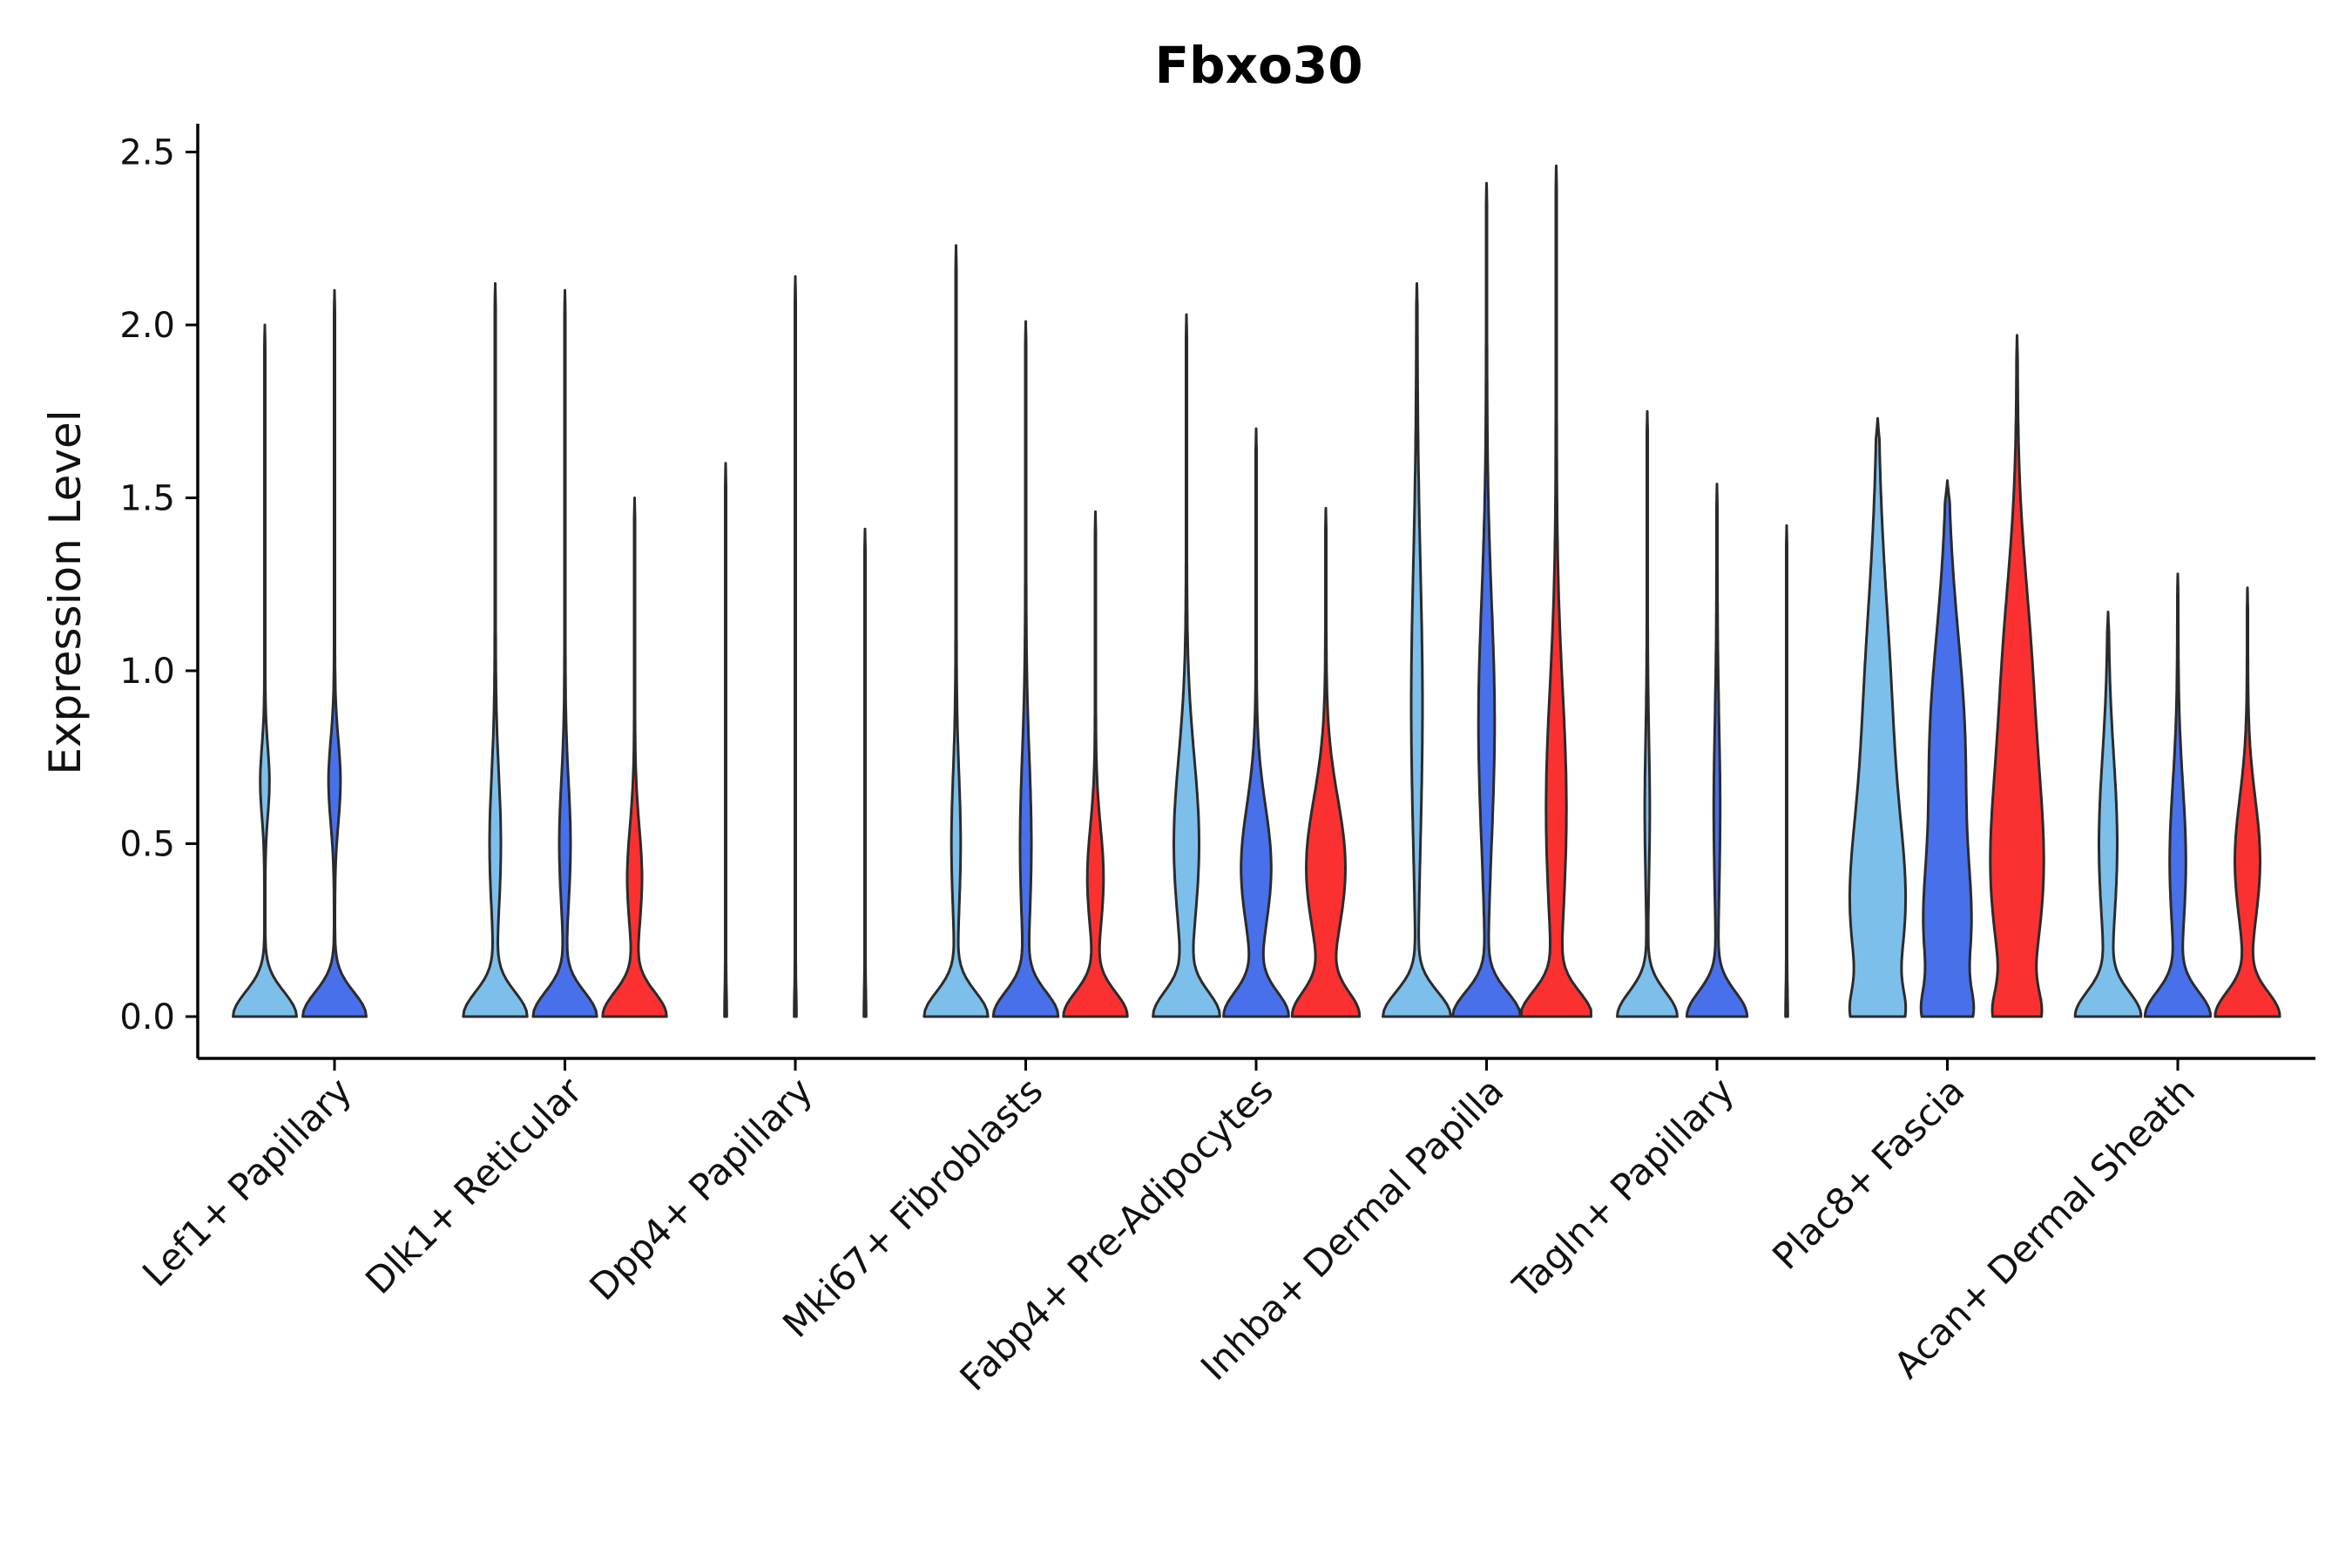  I want to click on x-tick-label: Mki67+ Fibroblasts, so click(913, 1207).